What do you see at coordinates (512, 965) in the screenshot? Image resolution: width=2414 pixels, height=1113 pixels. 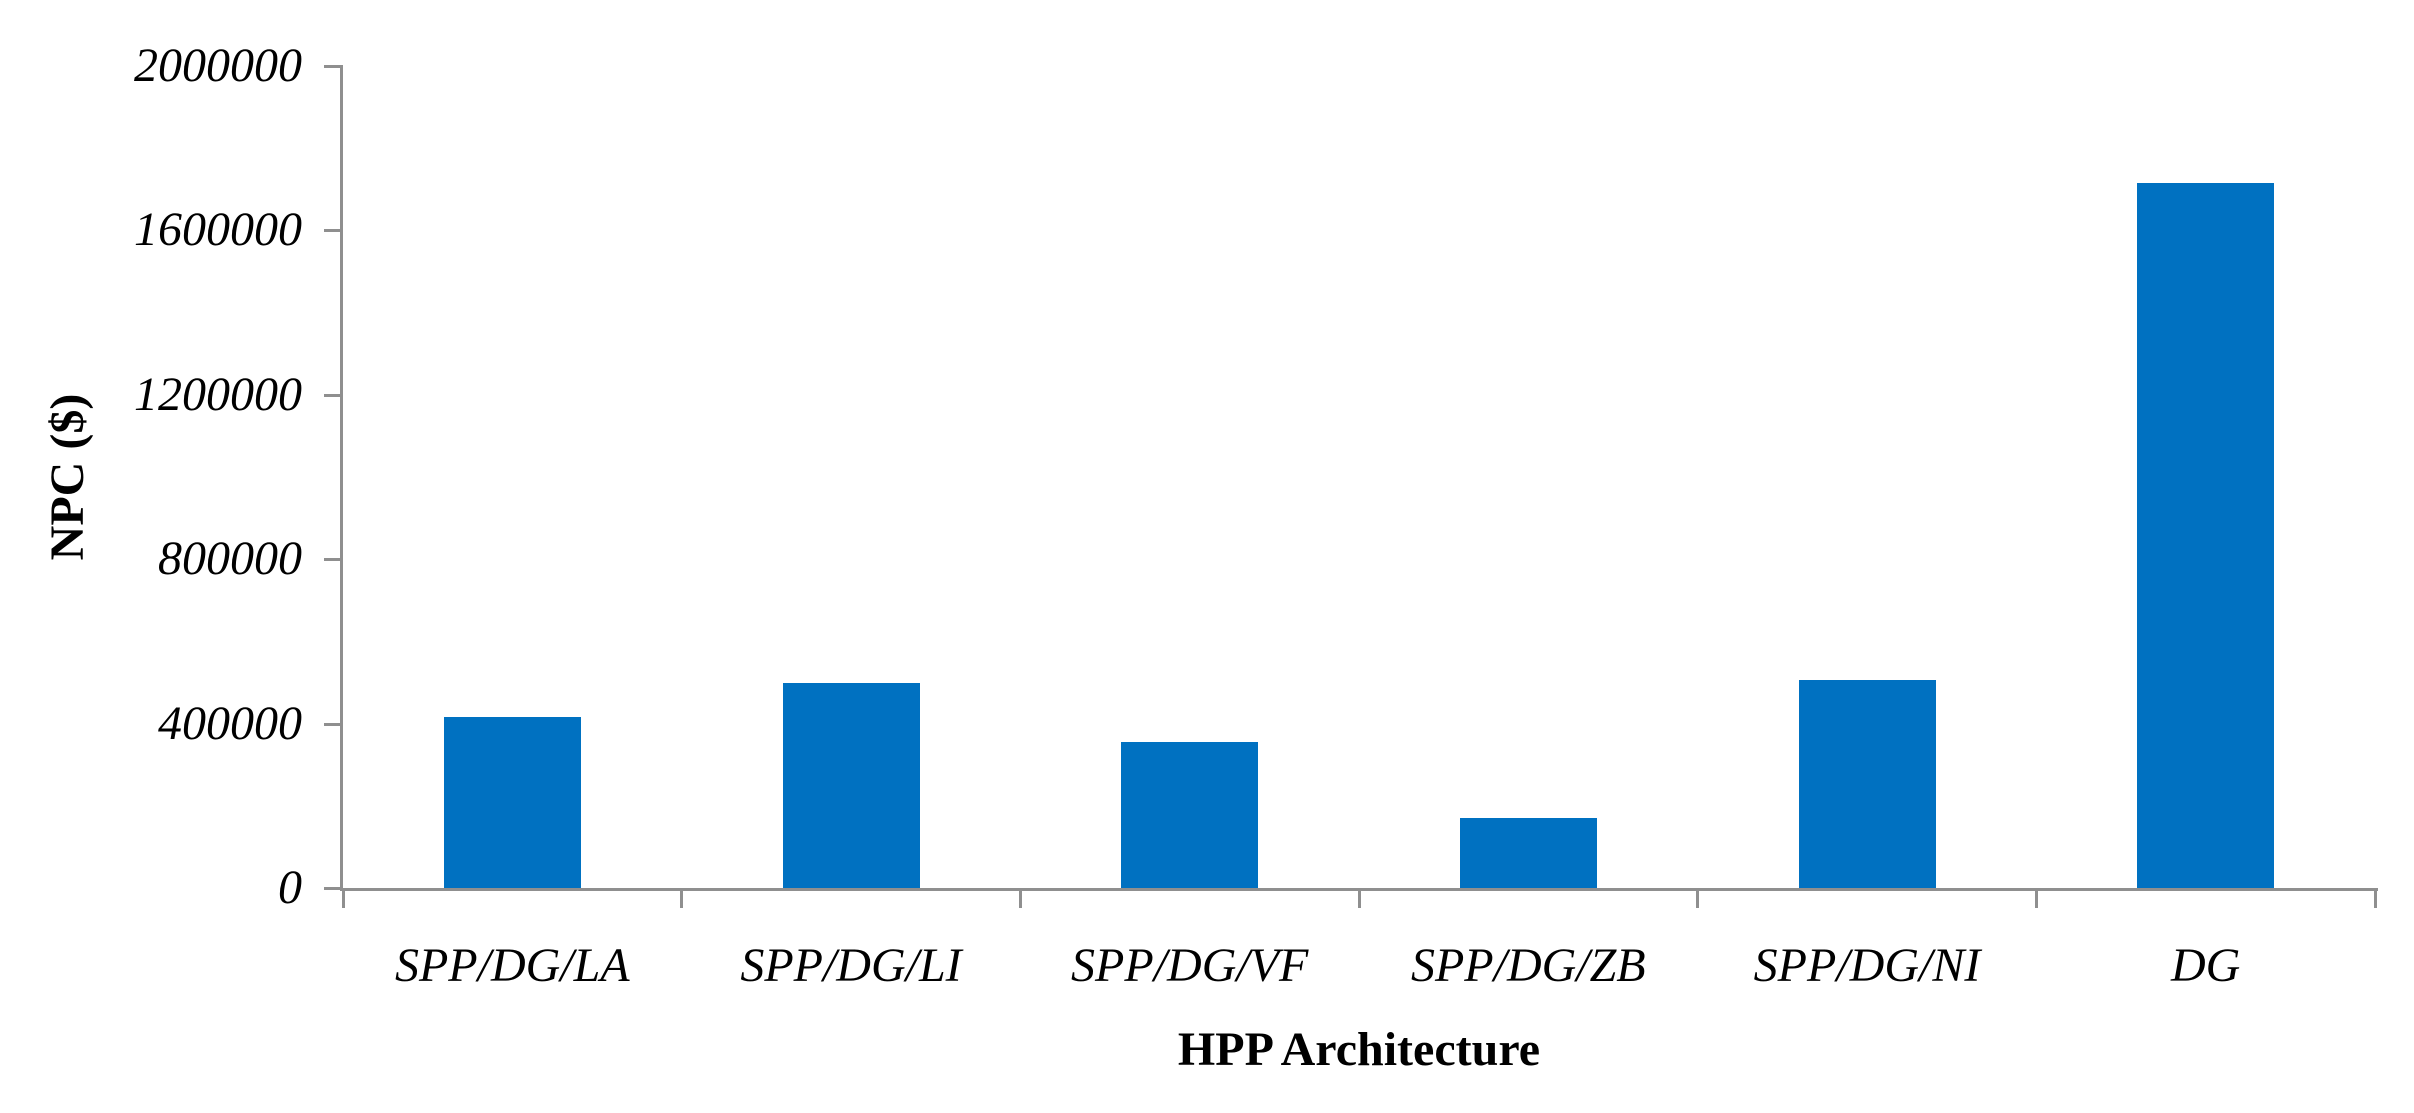 I see `x-category-label: SPP/DG/LA` at bounding box center [512, 965].